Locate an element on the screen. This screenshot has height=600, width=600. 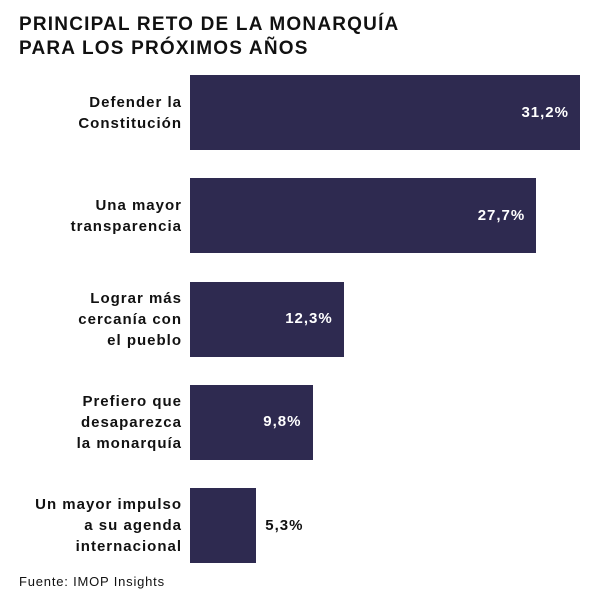
category-label: Una mayor transparencia is located at coordinates (126, 215).